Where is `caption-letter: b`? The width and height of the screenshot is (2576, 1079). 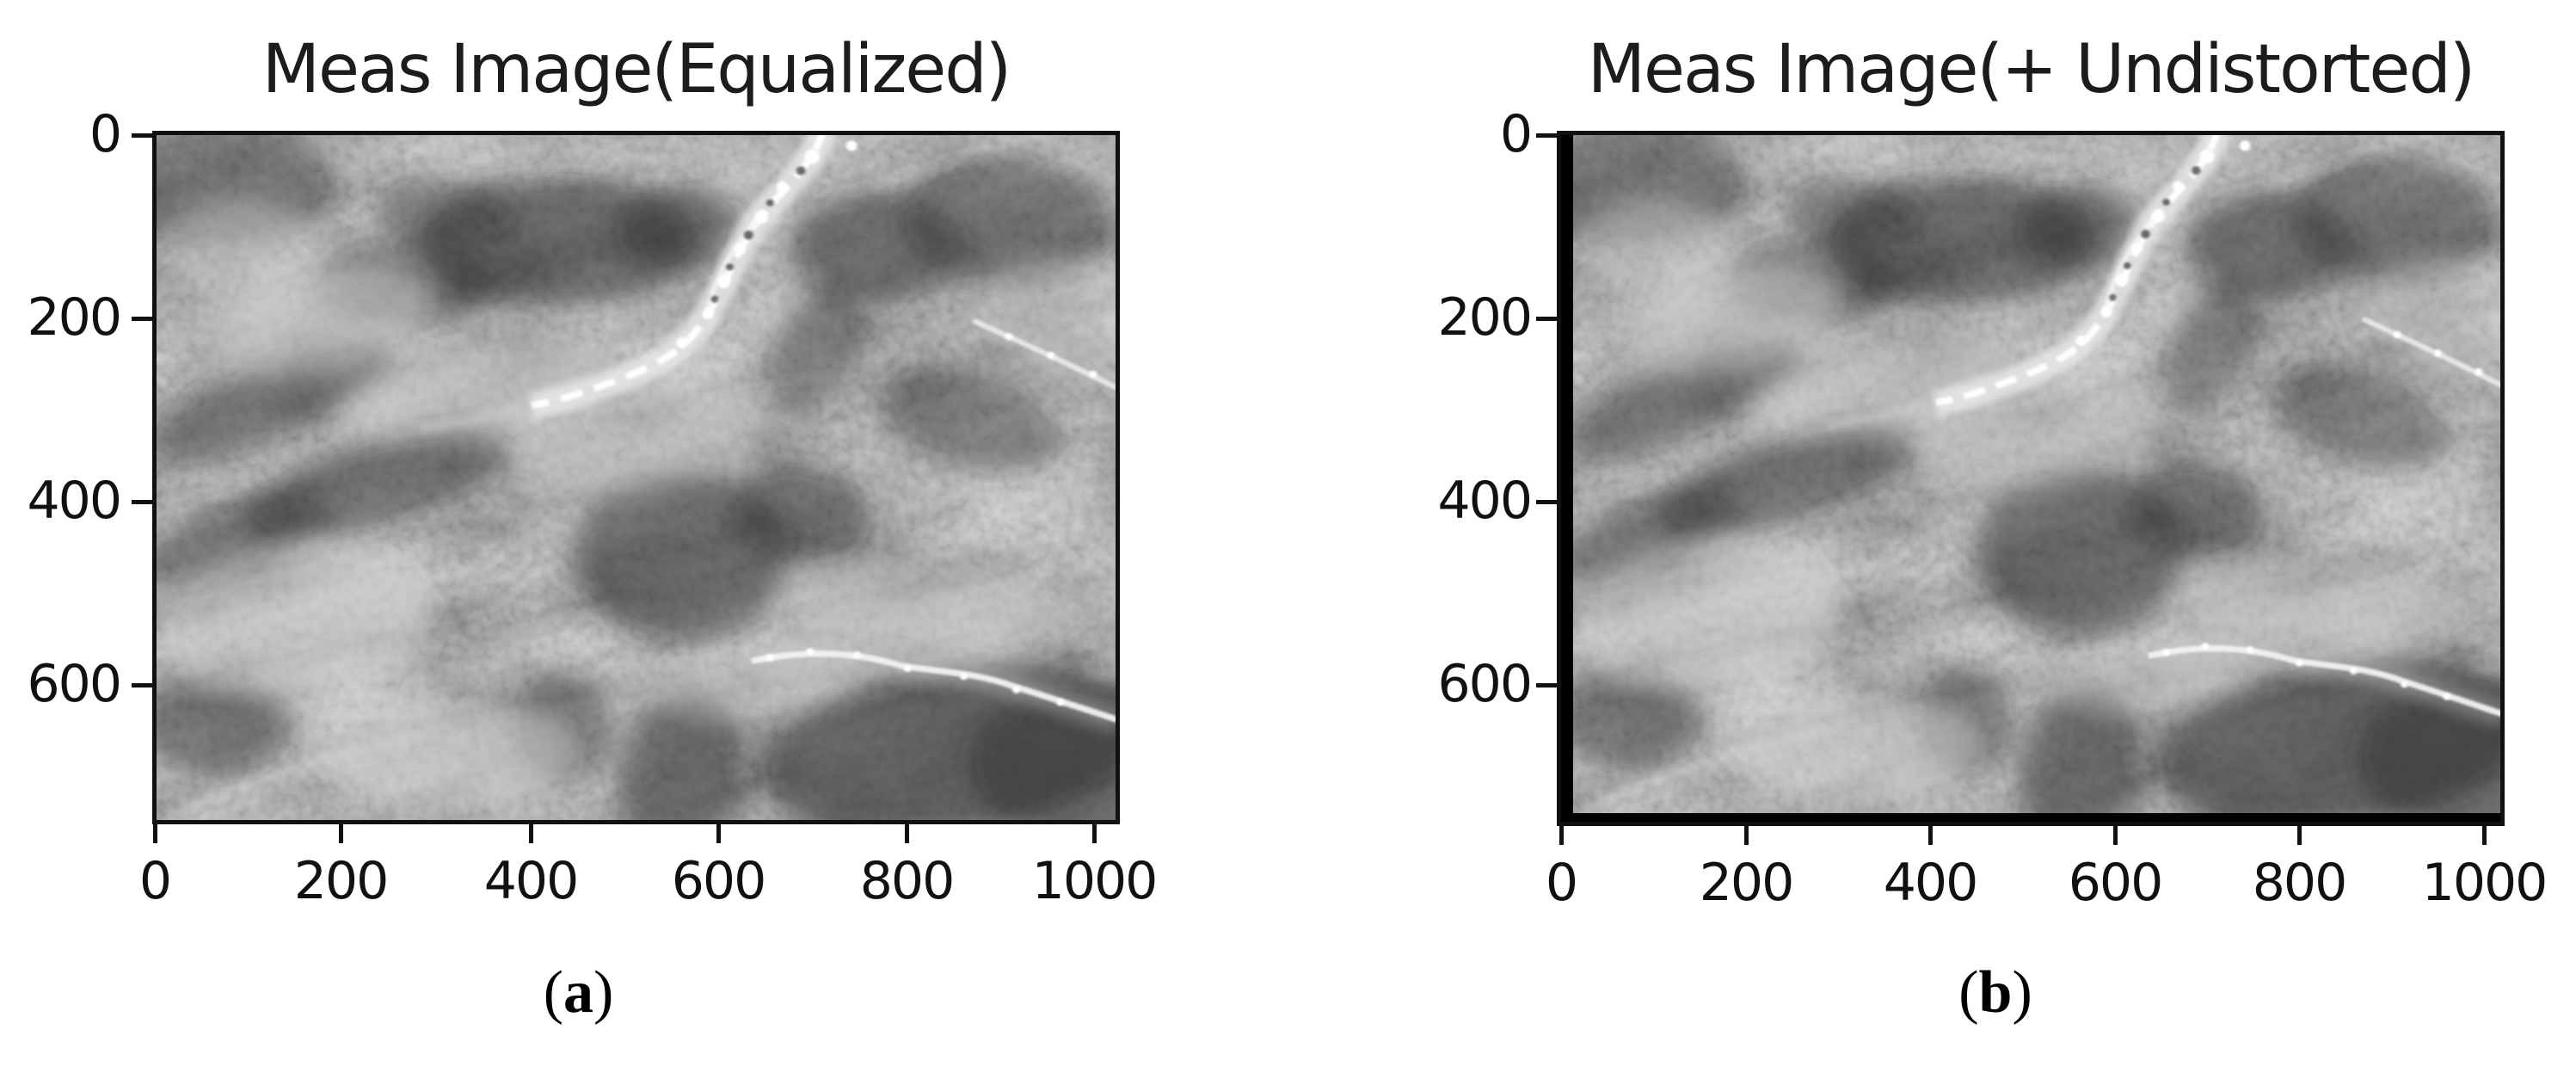 caption-letter: b is located at coordinates (1995, 993).